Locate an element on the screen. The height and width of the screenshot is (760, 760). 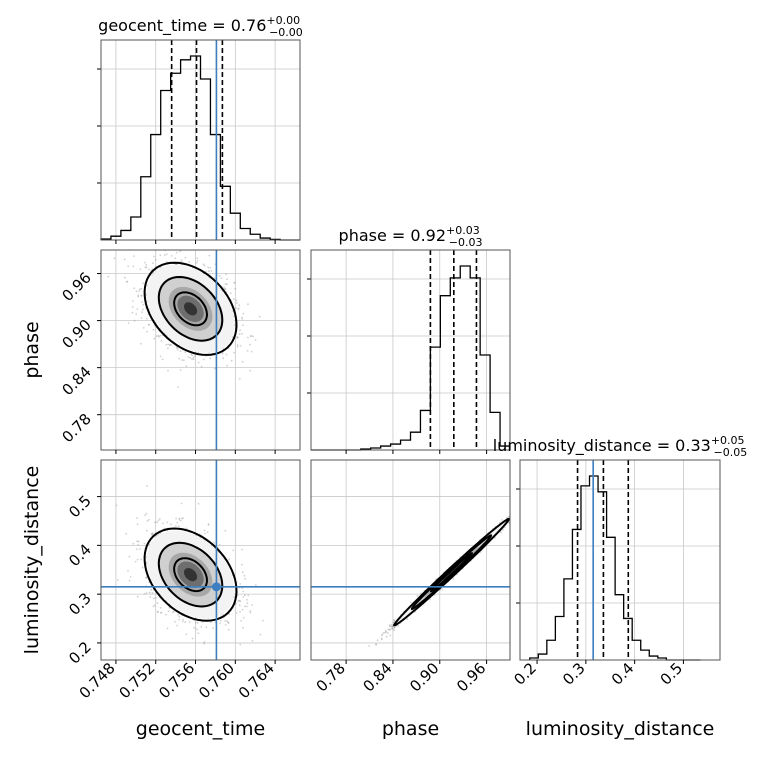
contour-line is located at coordinates (190, 308).